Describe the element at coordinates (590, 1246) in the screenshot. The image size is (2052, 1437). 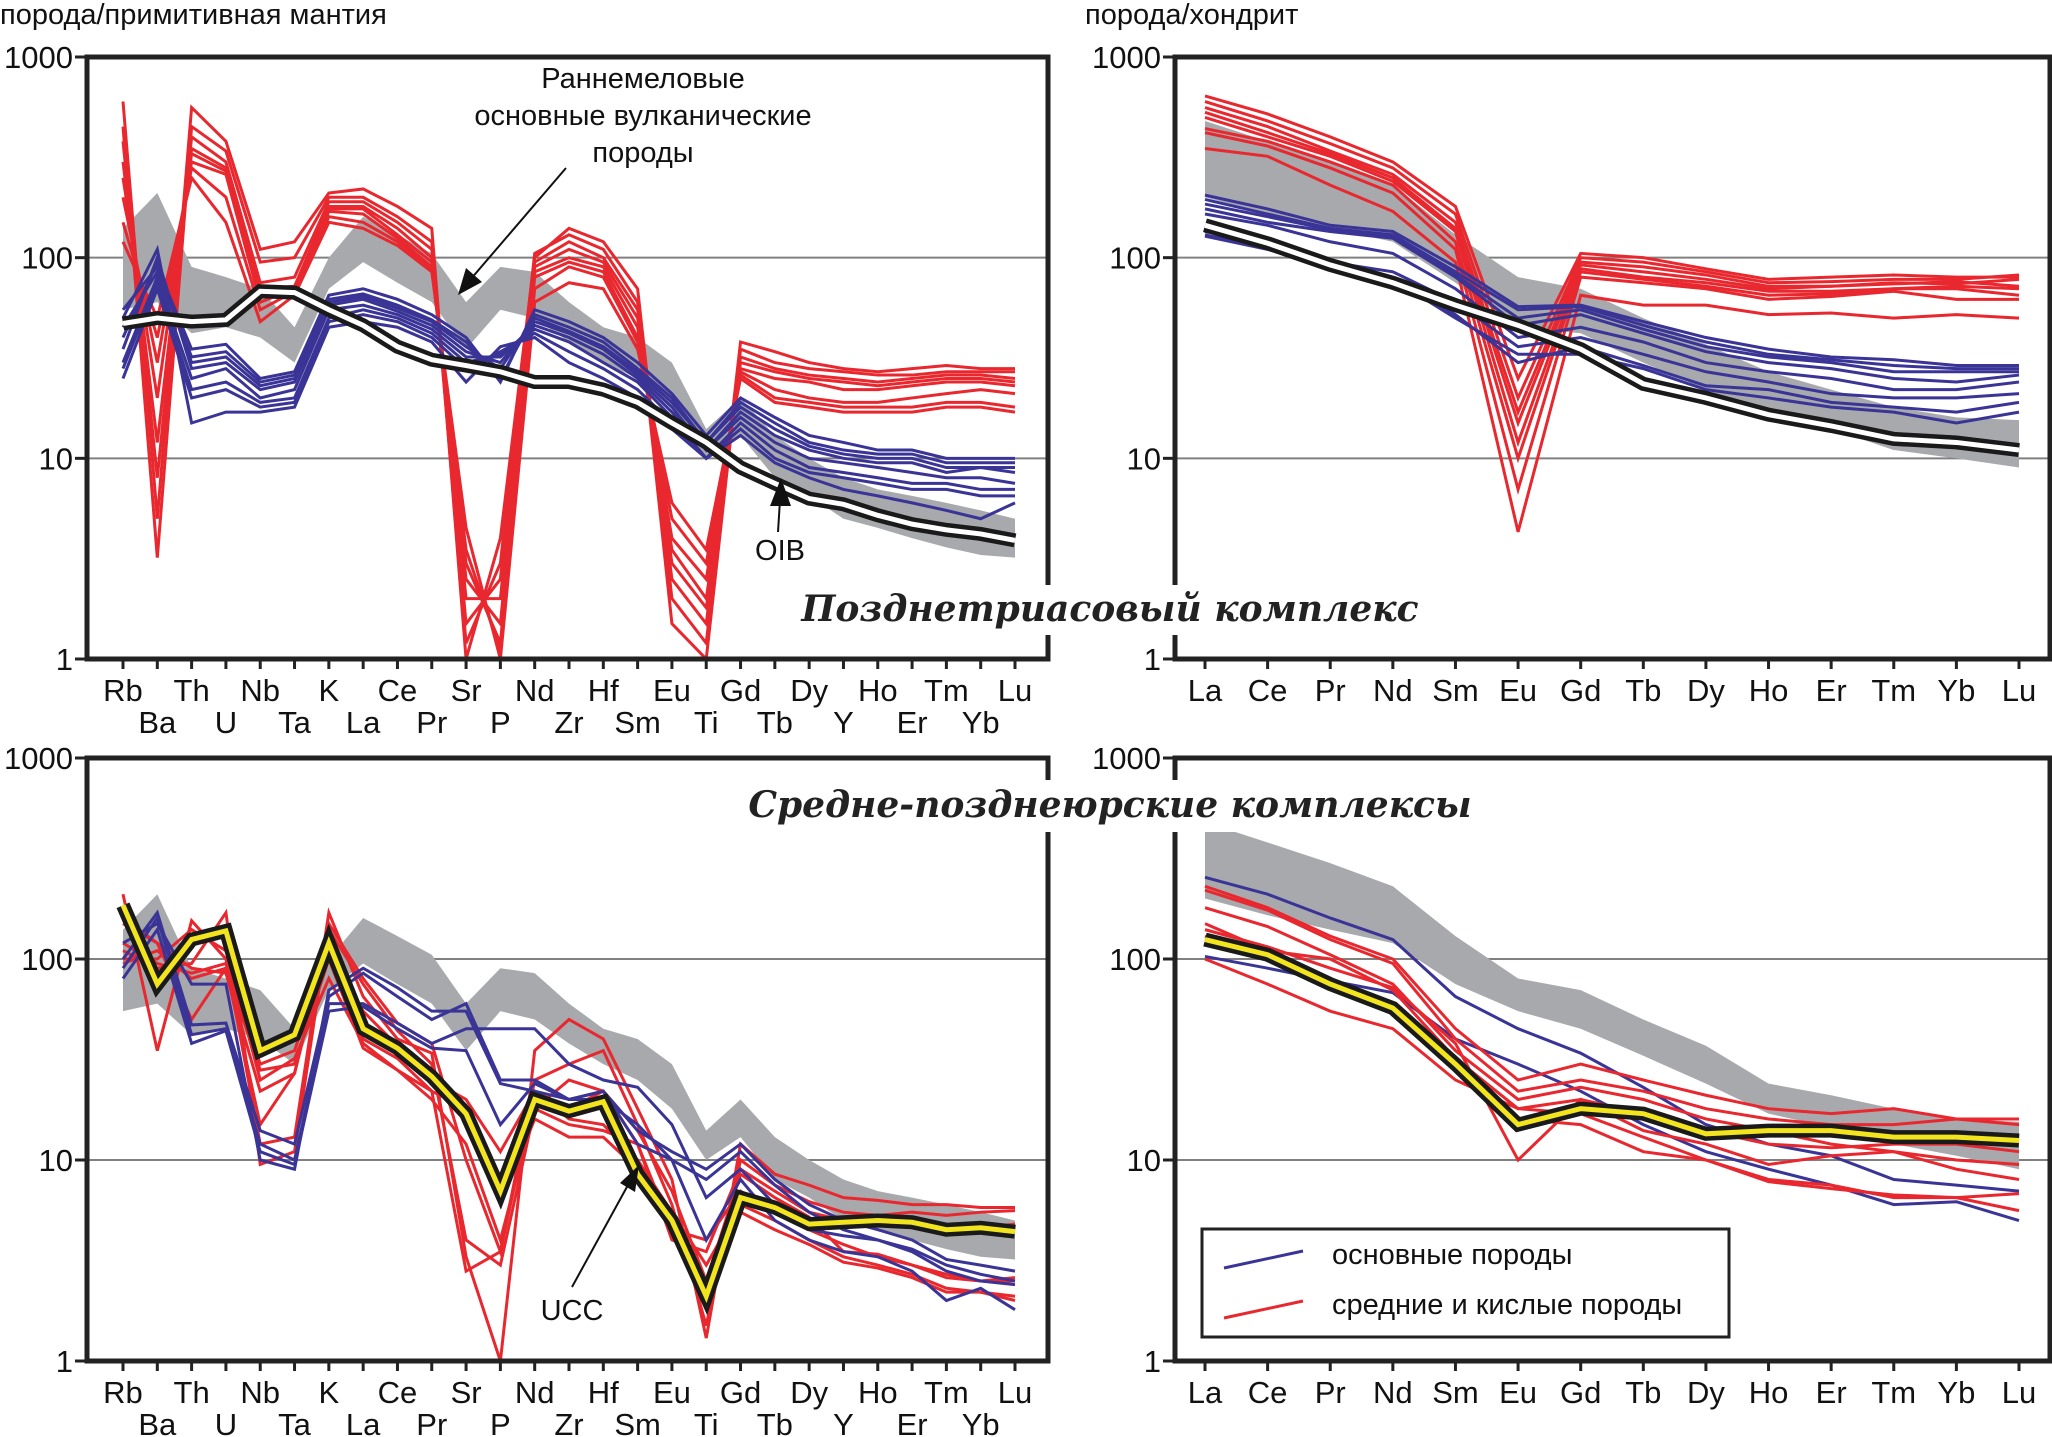
I see `annotation-ucc: UCC` at that location.